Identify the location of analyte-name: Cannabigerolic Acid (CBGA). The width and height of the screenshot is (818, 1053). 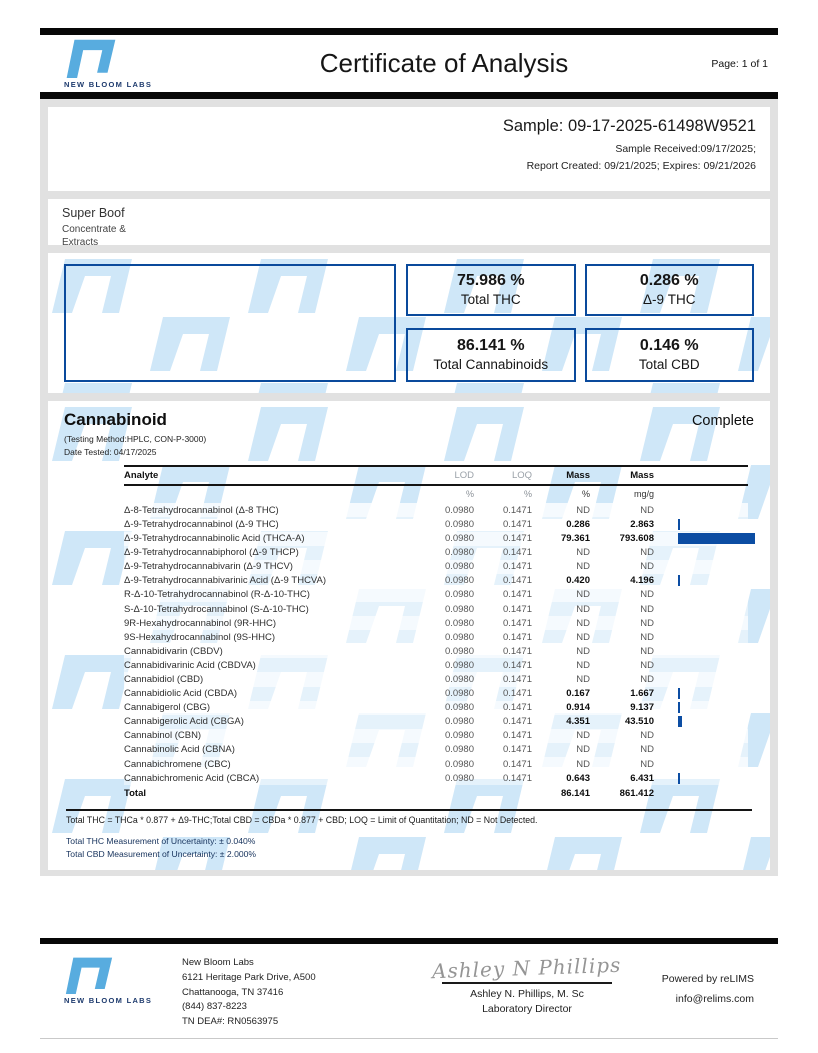
(184, 722).